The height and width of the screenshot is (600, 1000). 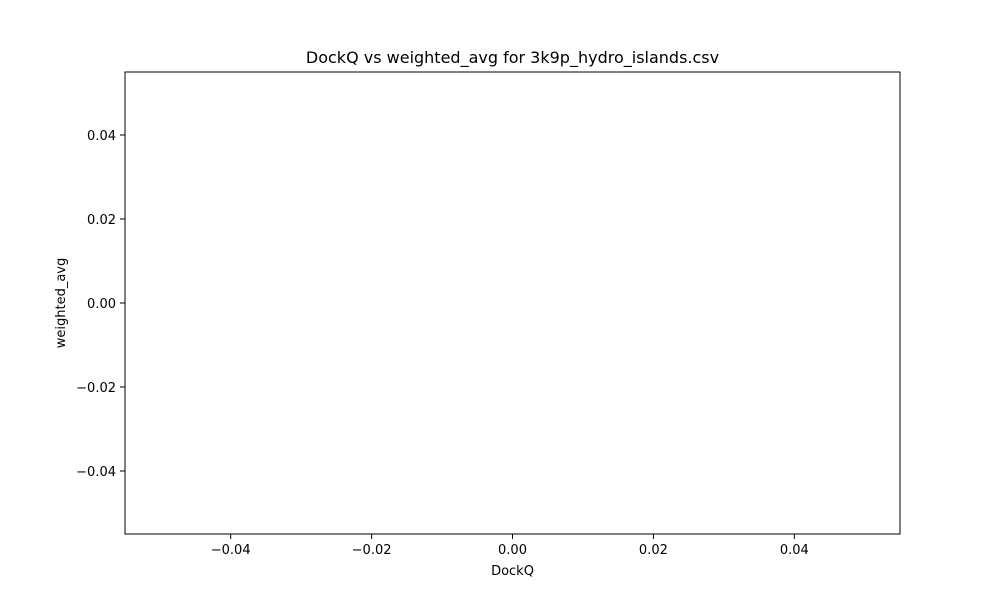 I want to click on x-tick-label: 0.02, so click(x=653, y=550).